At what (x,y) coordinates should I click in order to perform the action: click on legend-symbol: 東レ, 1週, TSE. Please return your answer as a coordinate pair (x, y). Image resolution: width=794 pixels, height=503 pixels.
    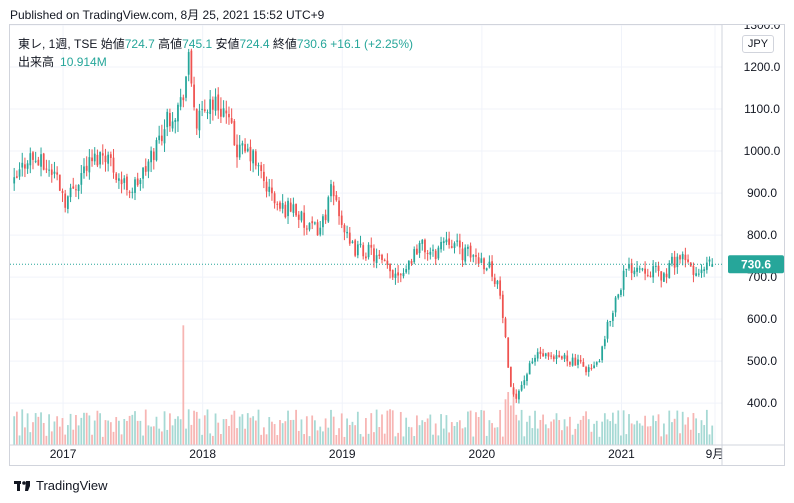
    Looking at the image, I should click on (58, 44).